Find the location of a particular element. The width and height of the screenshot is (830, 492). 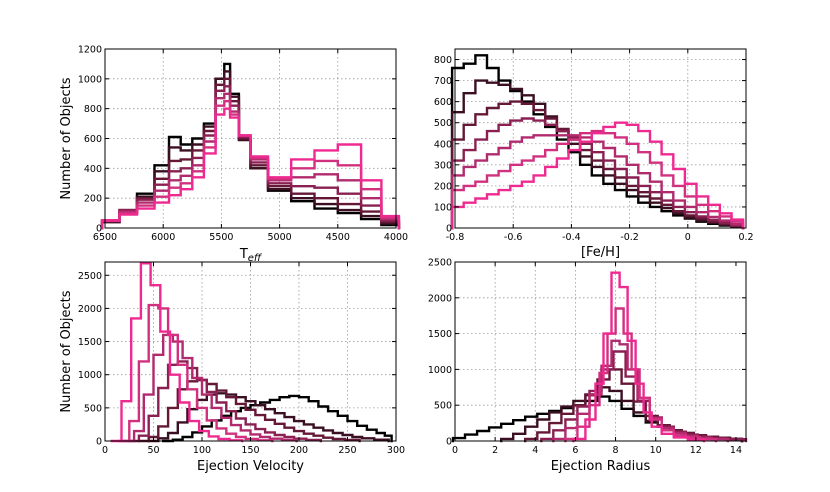

ejv-ylabel: Number of Objects is located at coordinates (66, 351).